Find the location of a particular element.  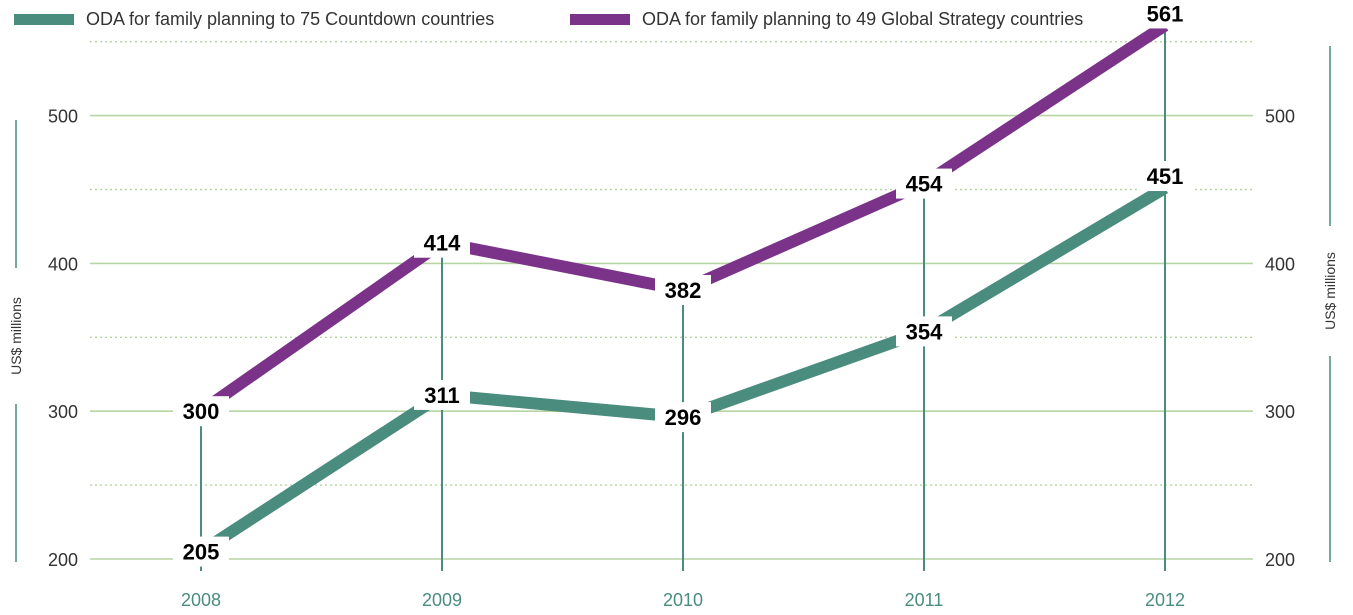

data-label-bg-s1-2008 is located at coordinates (201, 551).